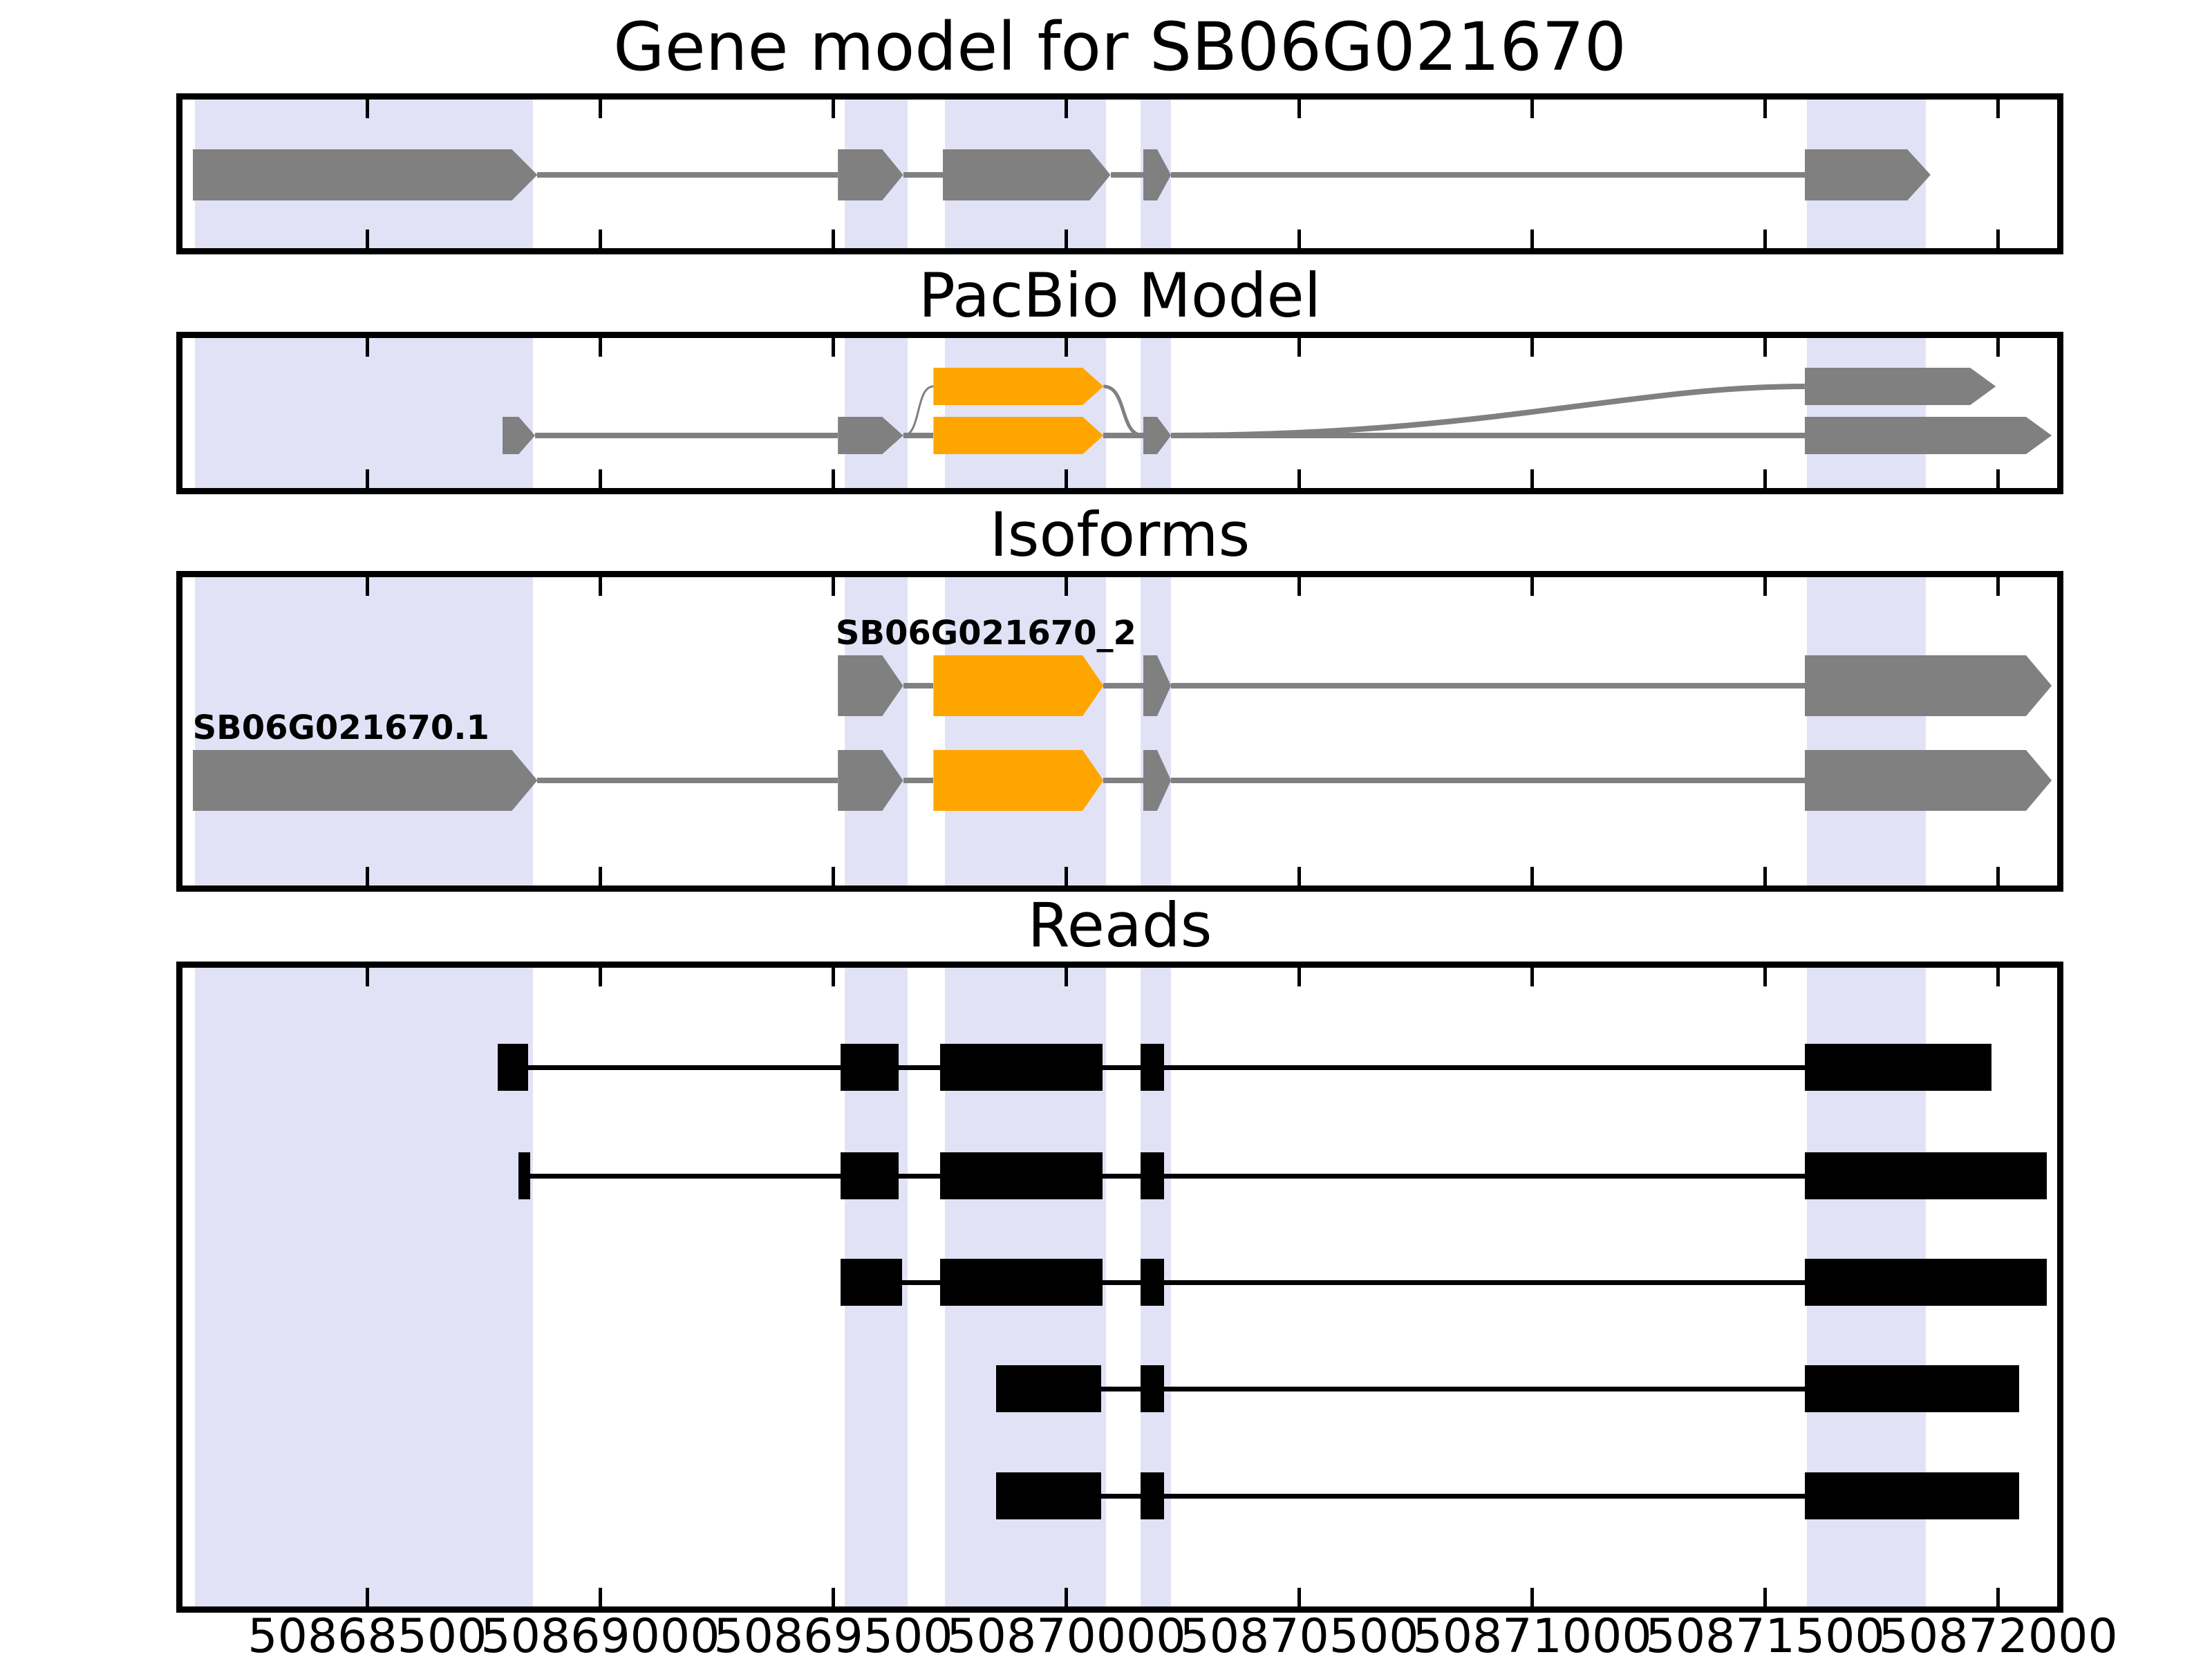  Describe the element at coordinates (833, 1634) in the screenshot. I see `axis-tick-label: 50869500` at that location.